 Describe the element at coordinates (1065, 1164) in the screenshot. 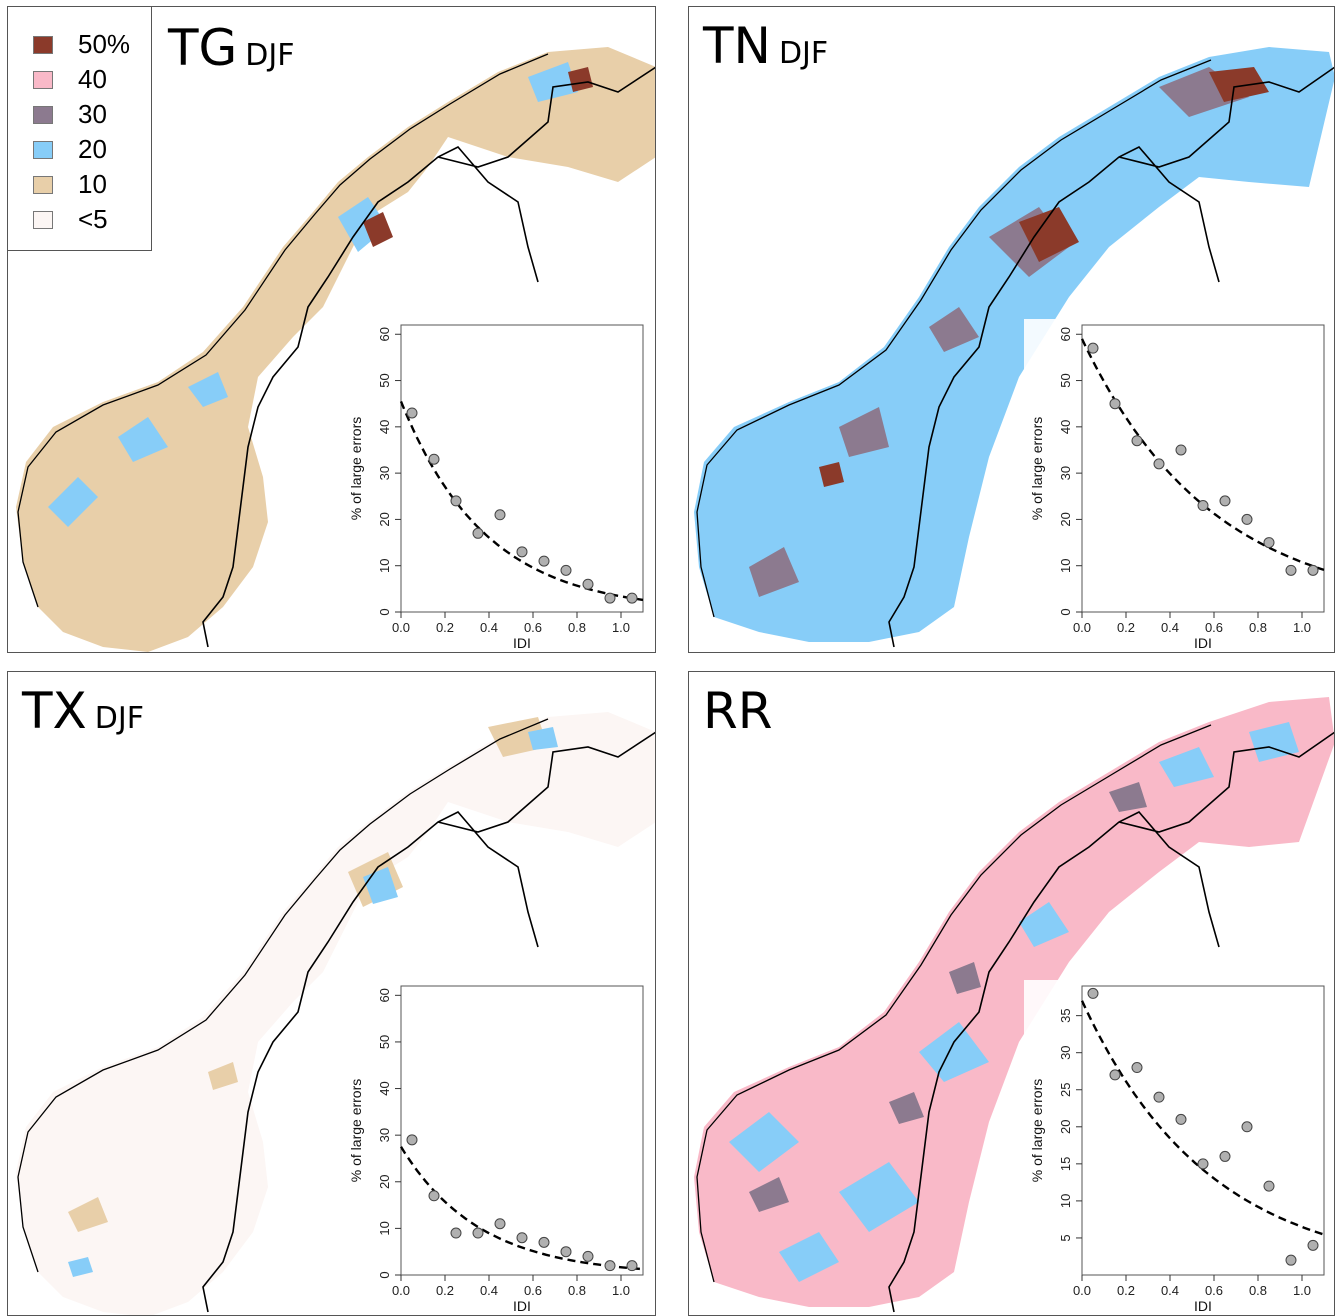

I see `y-tick-label: 15` at that location.